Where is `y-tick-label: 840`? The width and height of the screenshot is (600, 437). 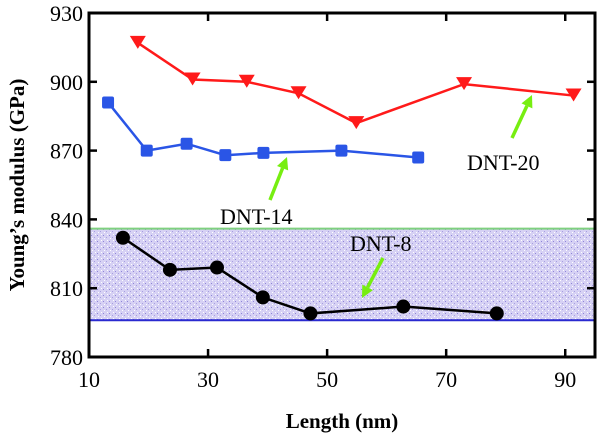 y-tick-label: 840 is located at coordinates (66, 219).